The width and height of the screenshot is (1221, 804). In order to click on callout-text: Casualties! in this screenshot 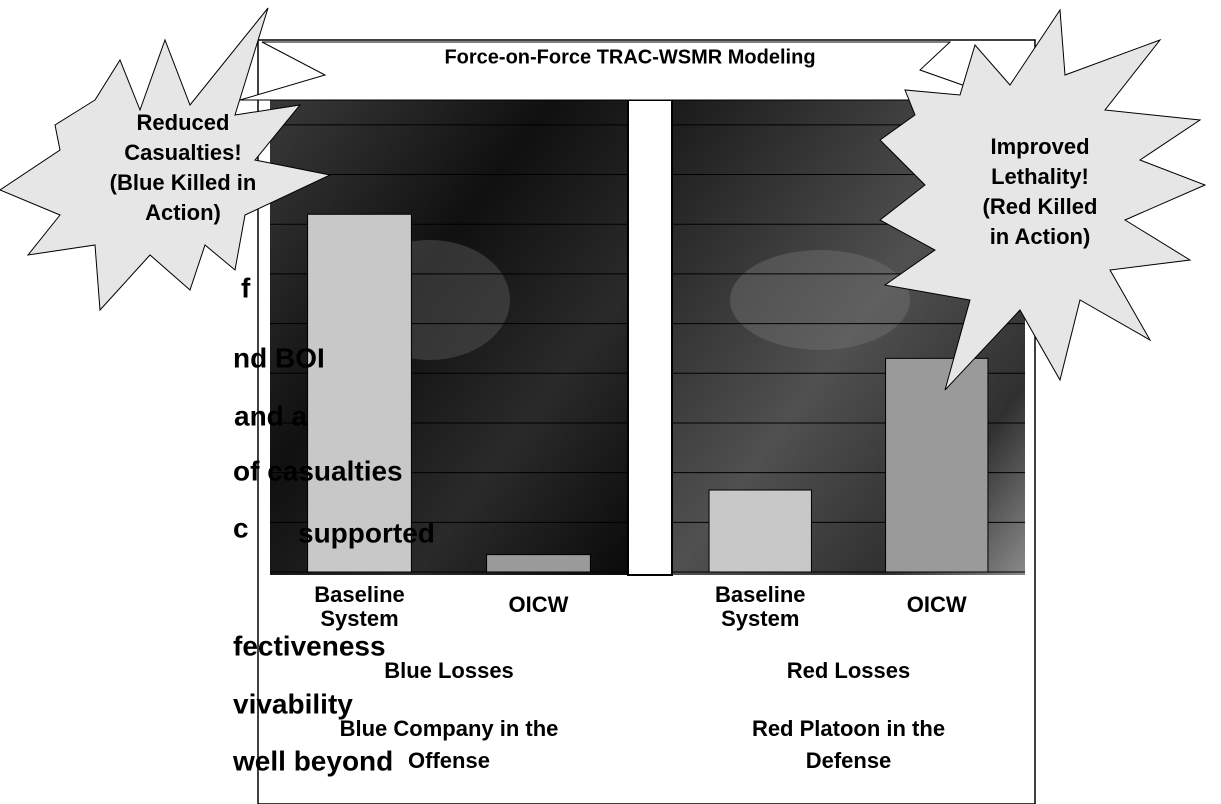, I will do `click(182, 152)`.